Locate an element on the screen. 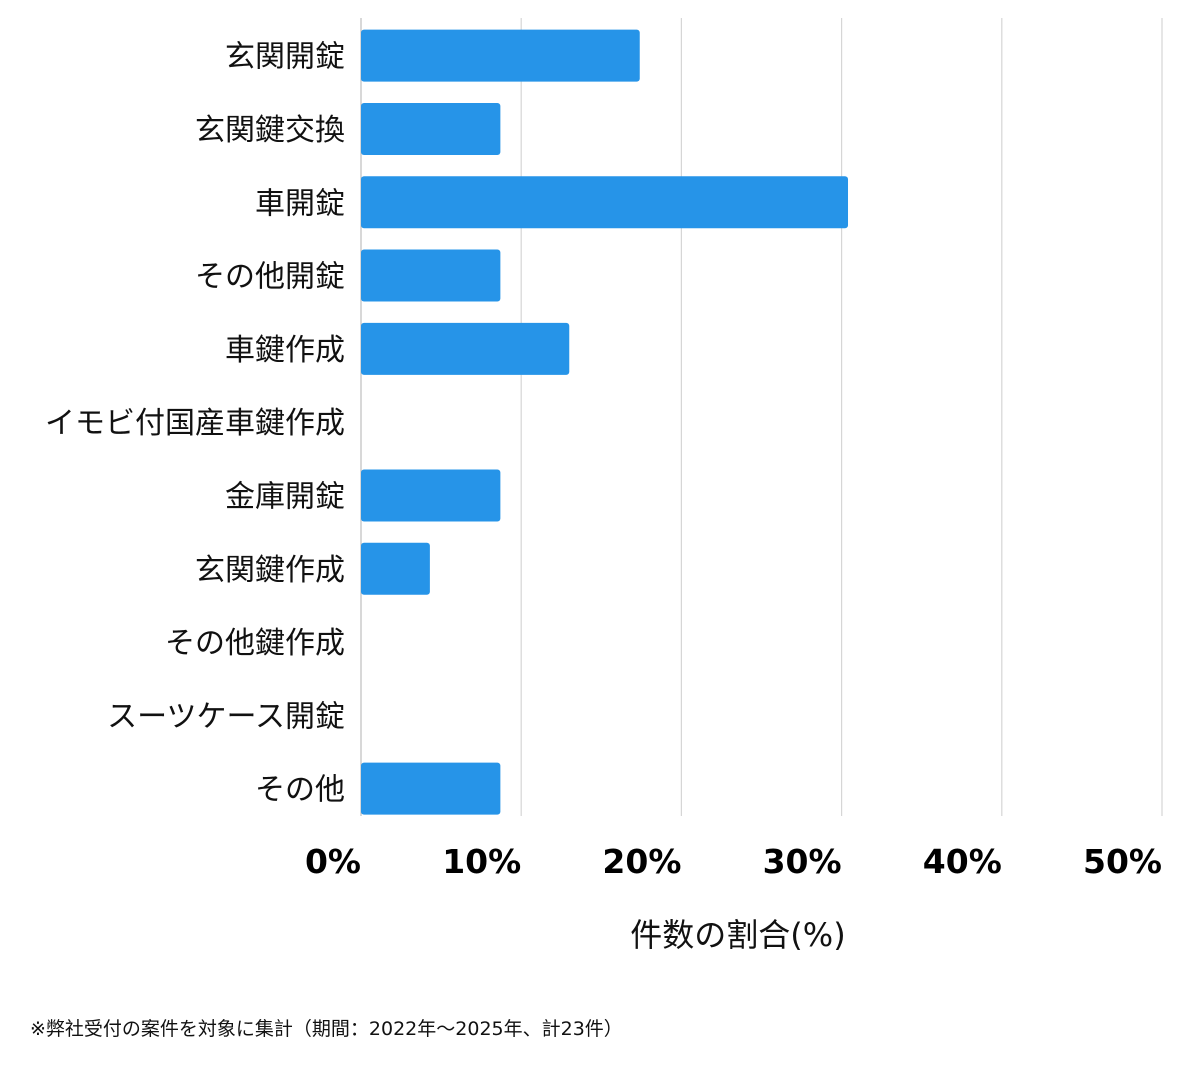 The height and width of the screenshot is (1069, 1200). x-axis-label: 件数の割合(%) is located at coordinates (737, 935).